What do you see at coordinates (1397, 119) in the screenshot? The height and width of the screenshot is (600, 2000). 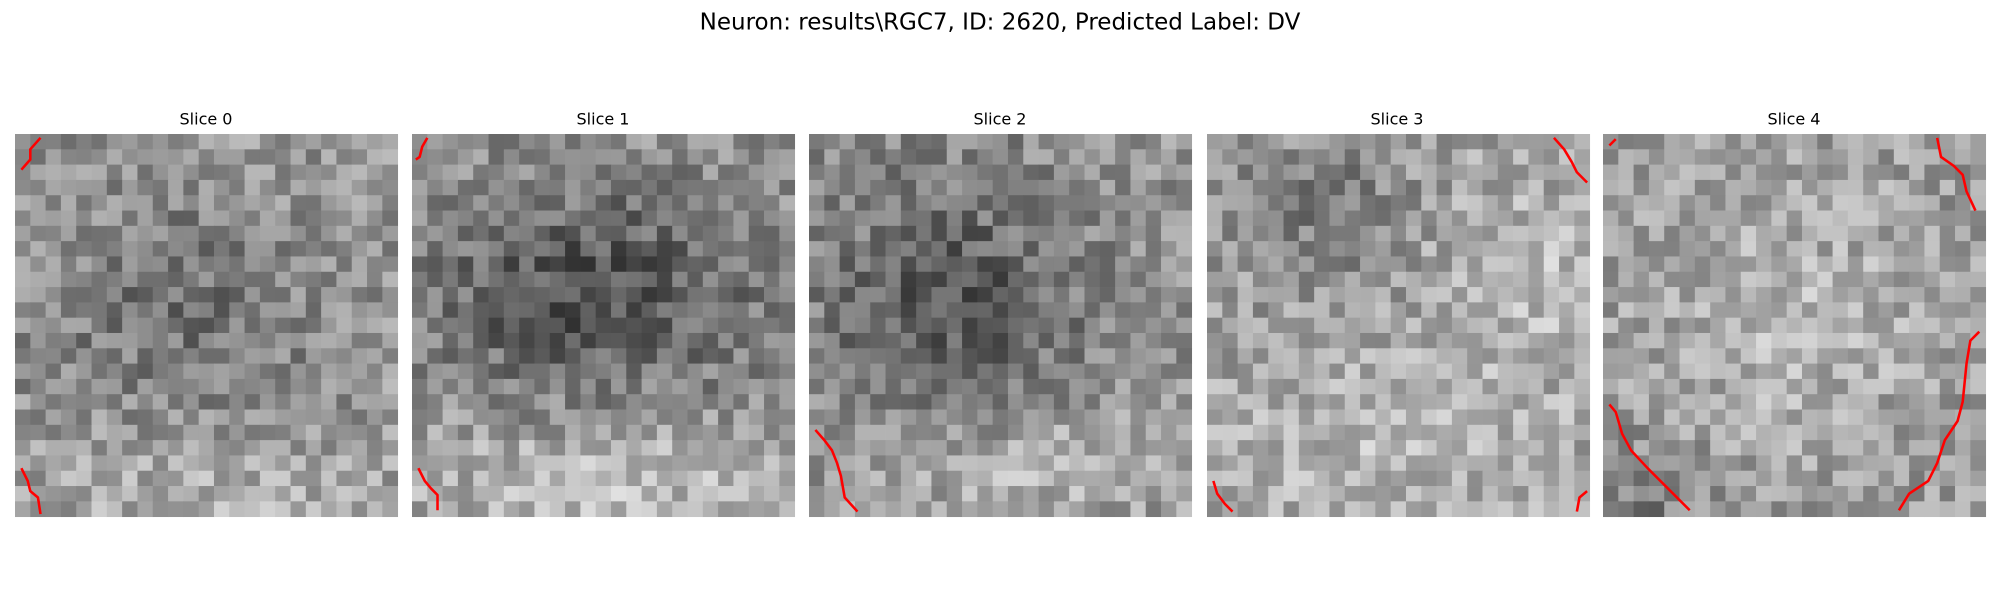 I see `panel-title: Slice 3` at bounding box center [1397, 119].